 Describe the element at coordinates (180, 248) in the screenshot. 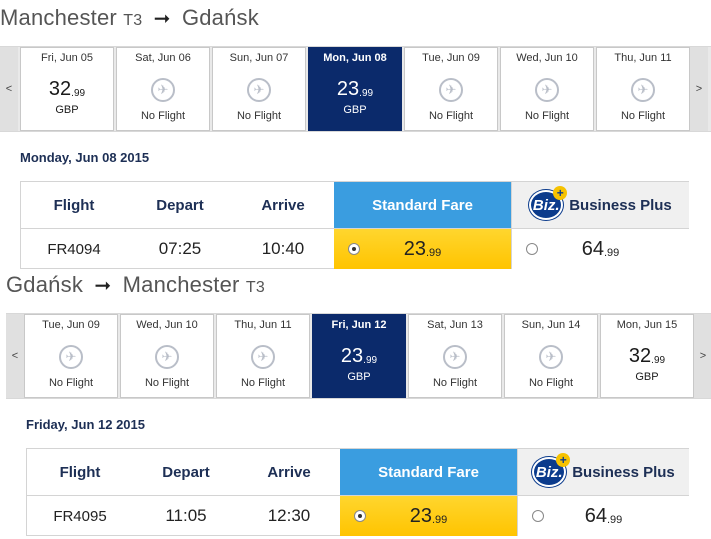

I see `depart-time: 07:25` at that location.